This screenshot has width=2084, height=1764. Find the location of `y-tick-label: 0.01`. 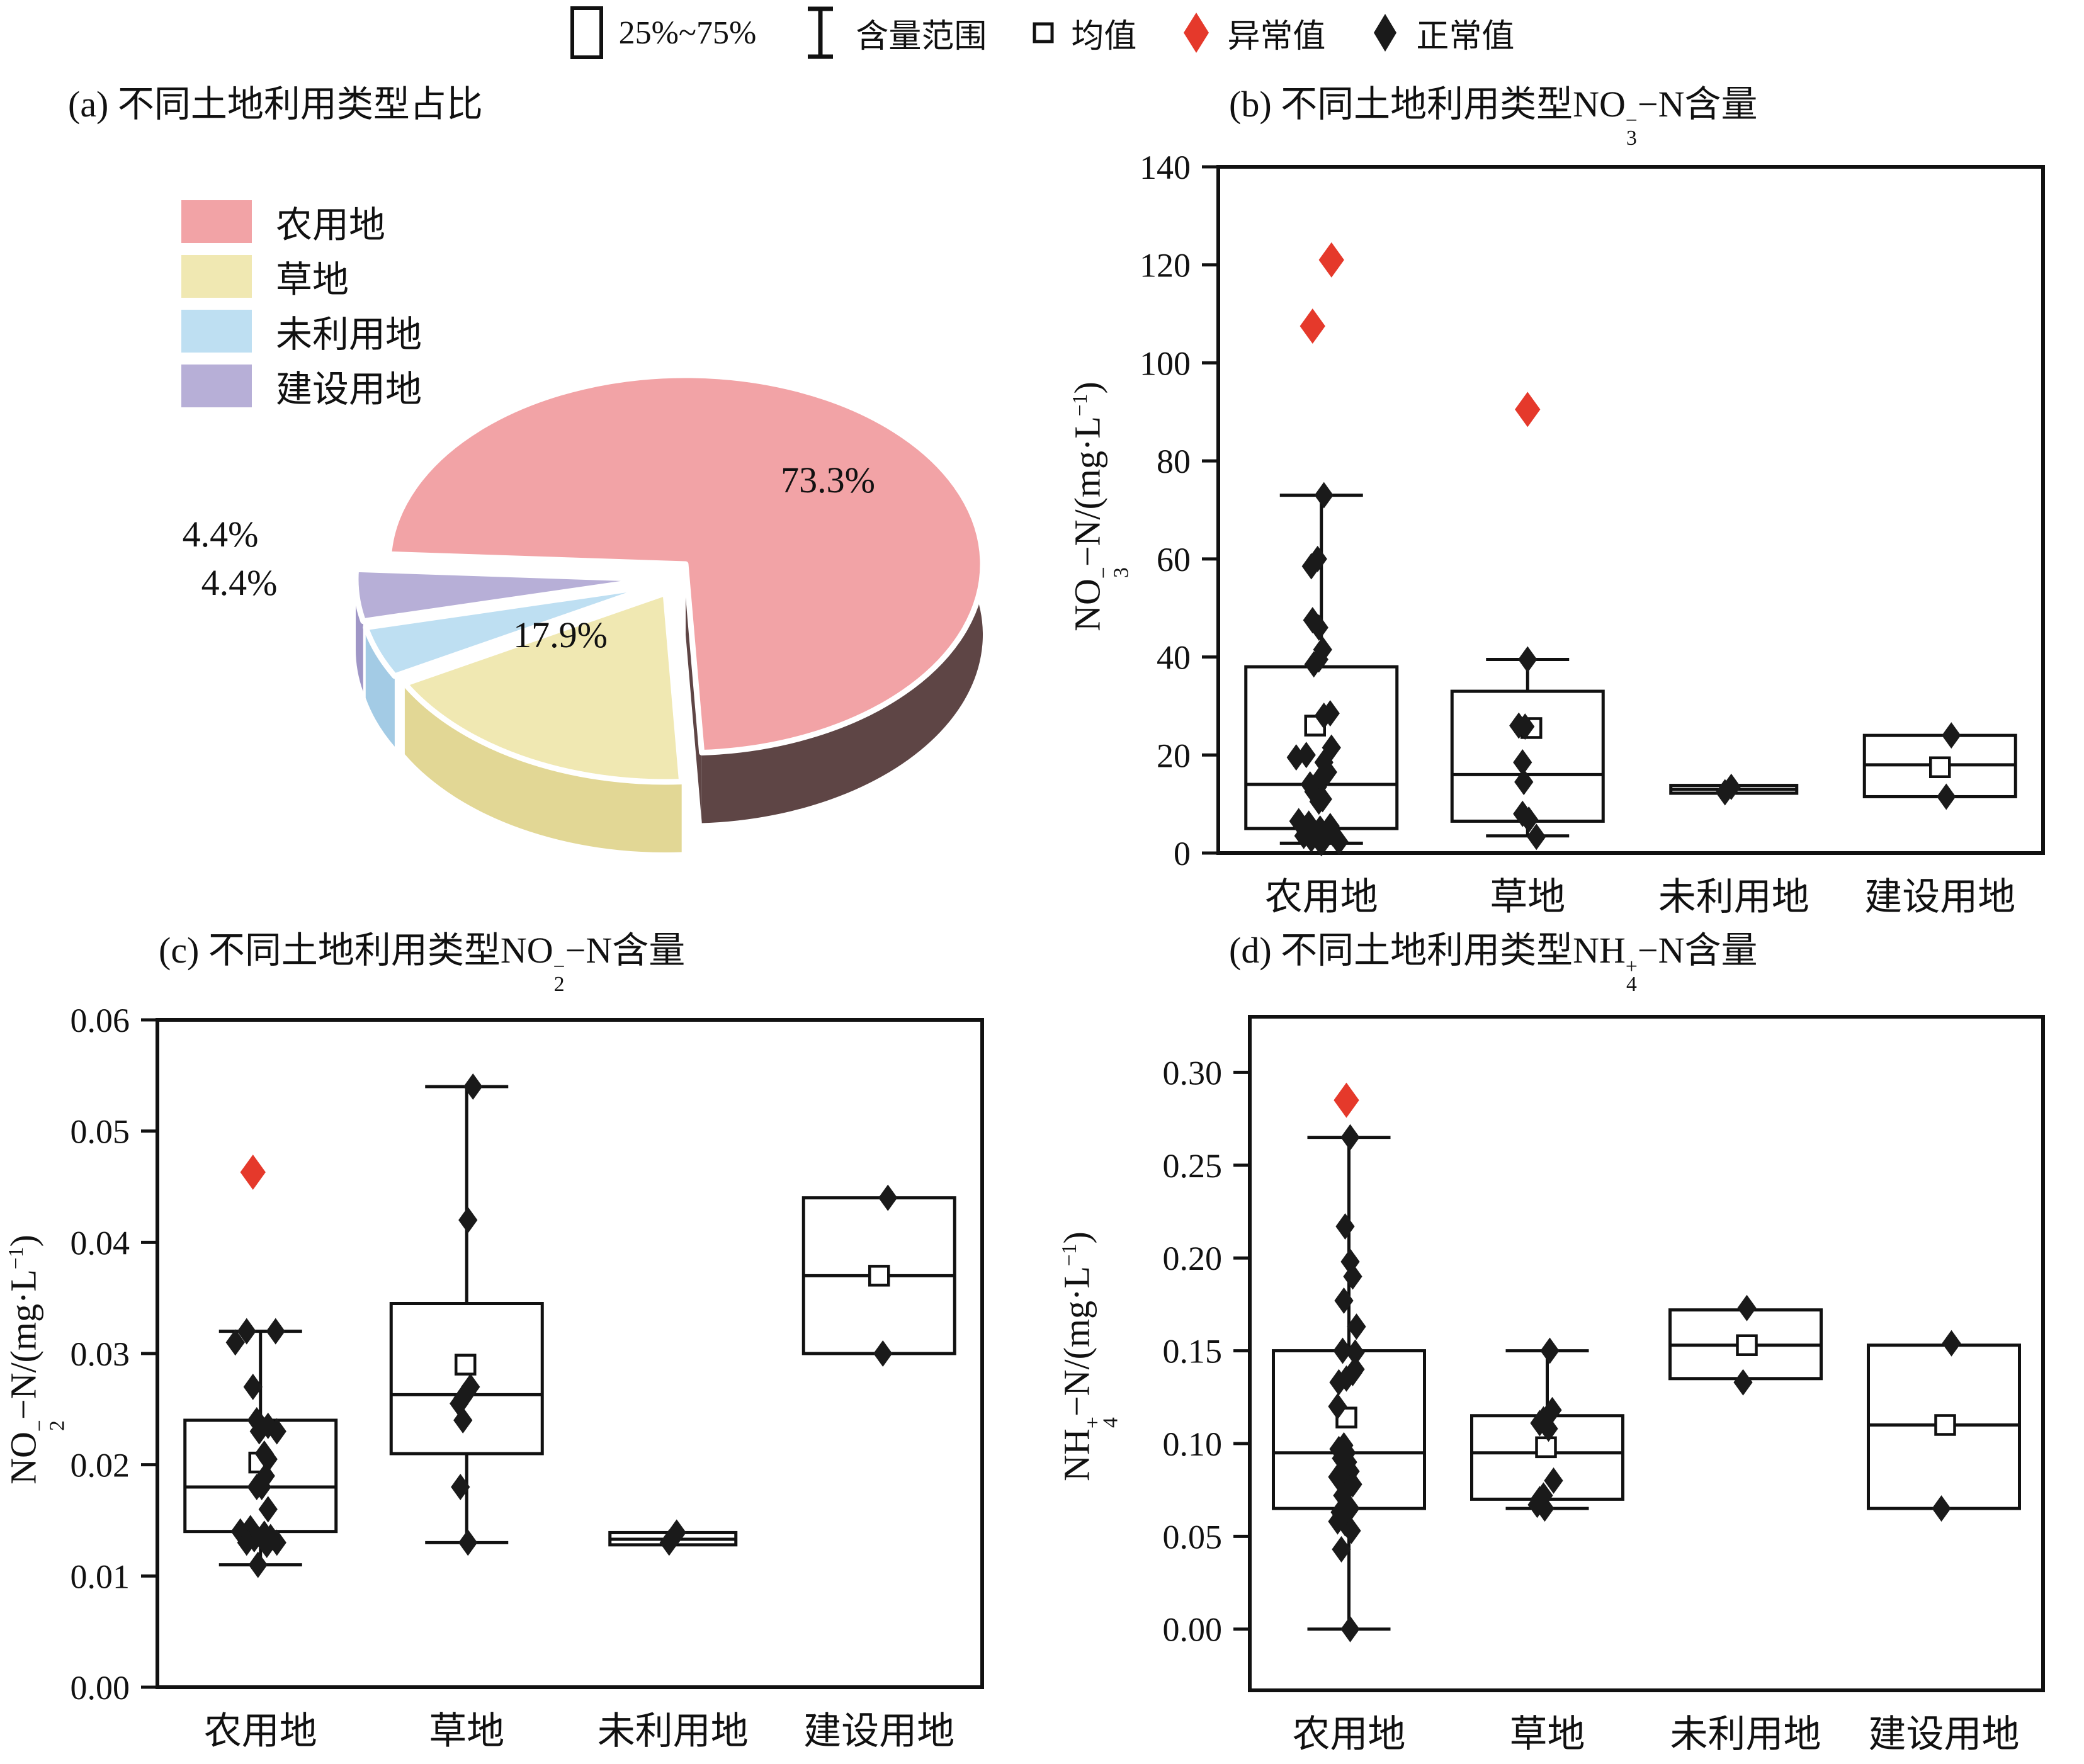

y-tick-label: 0.01 is located at coordinates (100, 1576).